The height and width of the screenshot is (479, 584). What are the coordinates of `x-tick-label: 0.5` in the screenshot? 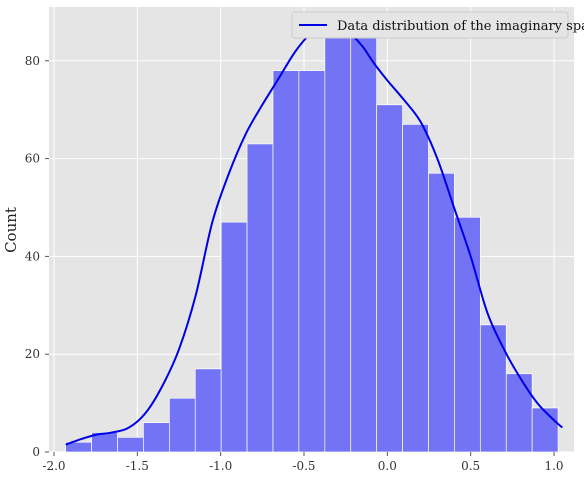 It's located at (470, 466).